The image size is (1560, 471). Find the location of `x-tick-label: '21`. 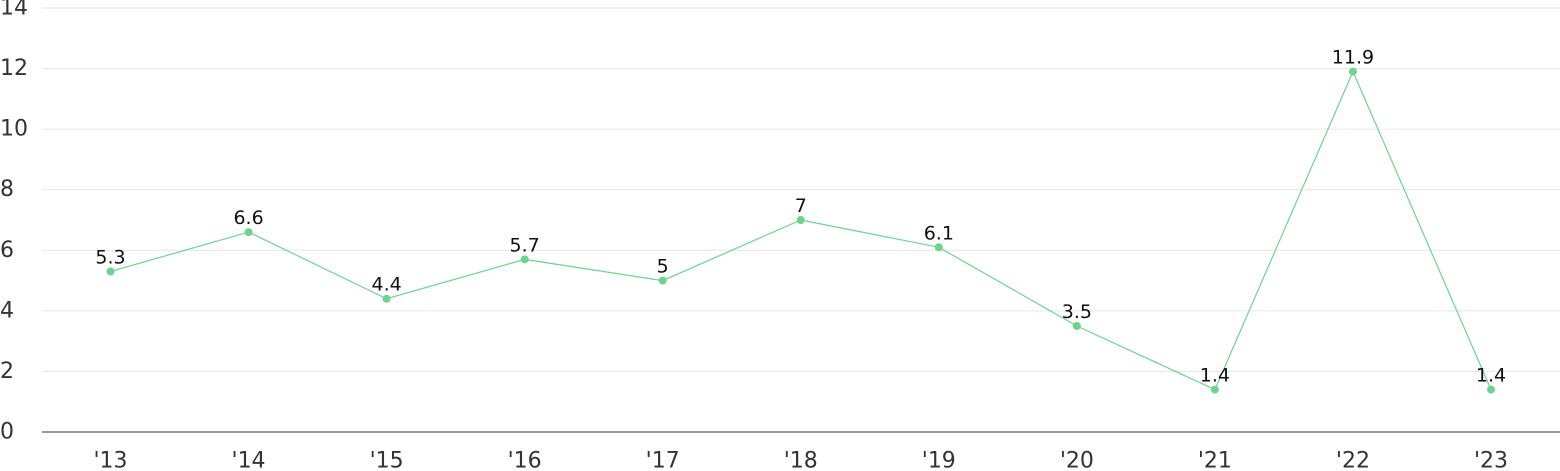

x-tick-label: '21 is located at coordinates (1215, 460).